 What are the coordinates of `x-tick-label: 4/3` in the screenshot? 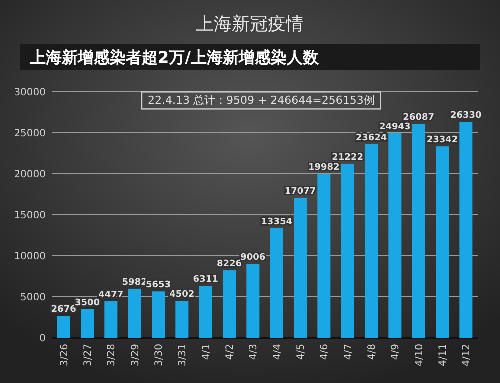 It's located at (254, 352).